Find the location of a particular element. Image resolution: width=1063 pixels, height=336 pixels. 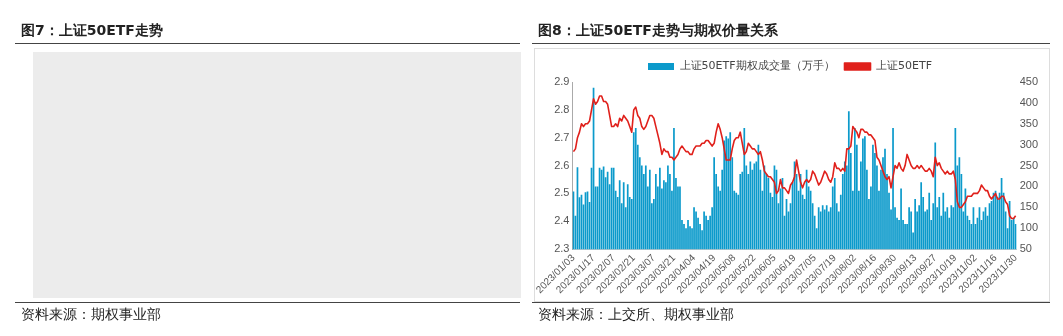

y2-tick-label: 450 is located at coordinates (1029, 81).